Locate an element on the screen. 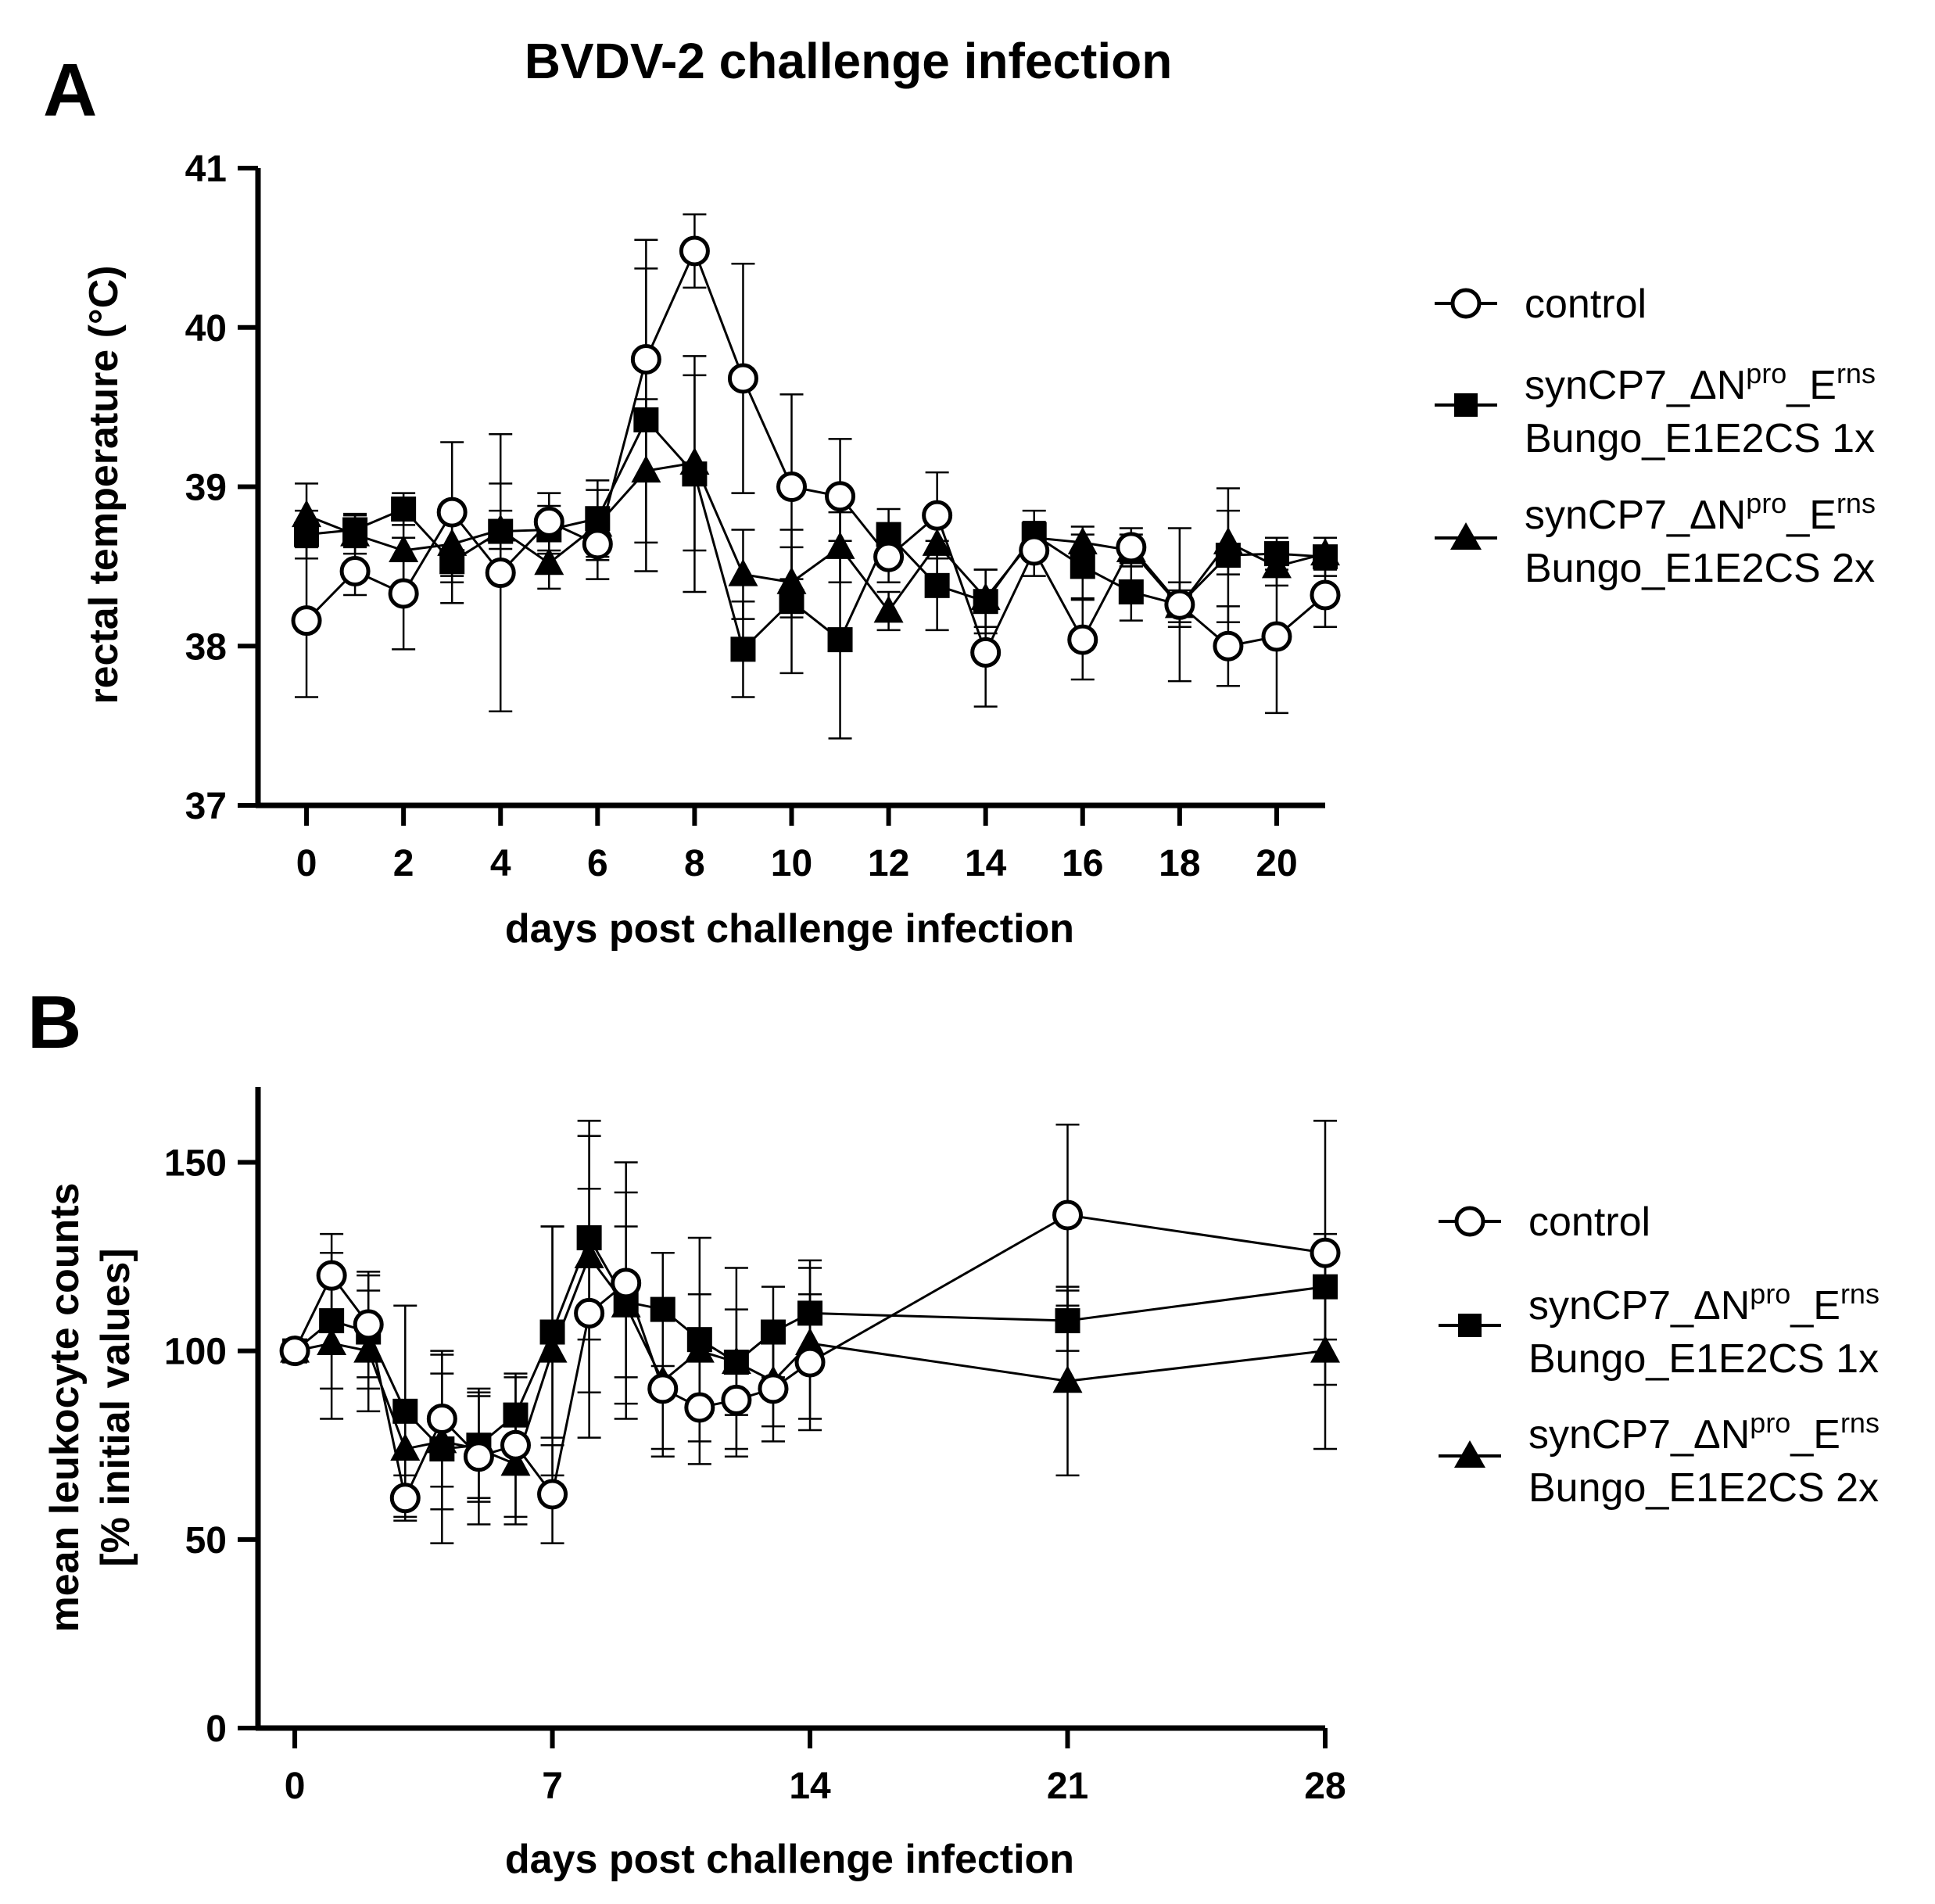 This screenshot has width=1935, height=1904. panel-b-x-tick-label: 7 is located at coordinates (553, 1786).